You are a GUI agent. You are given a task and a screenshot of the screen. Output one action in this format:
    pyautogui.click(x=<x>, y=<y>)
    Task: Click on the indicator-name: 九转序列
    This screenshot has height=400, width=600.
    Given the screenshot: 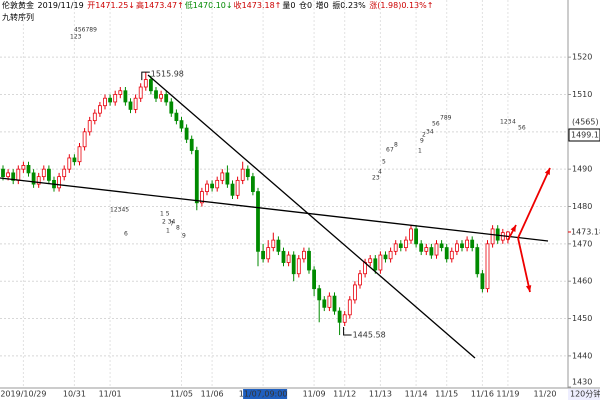 What is the action you would take?
    pyautogui.click(x=18, y=17)
    